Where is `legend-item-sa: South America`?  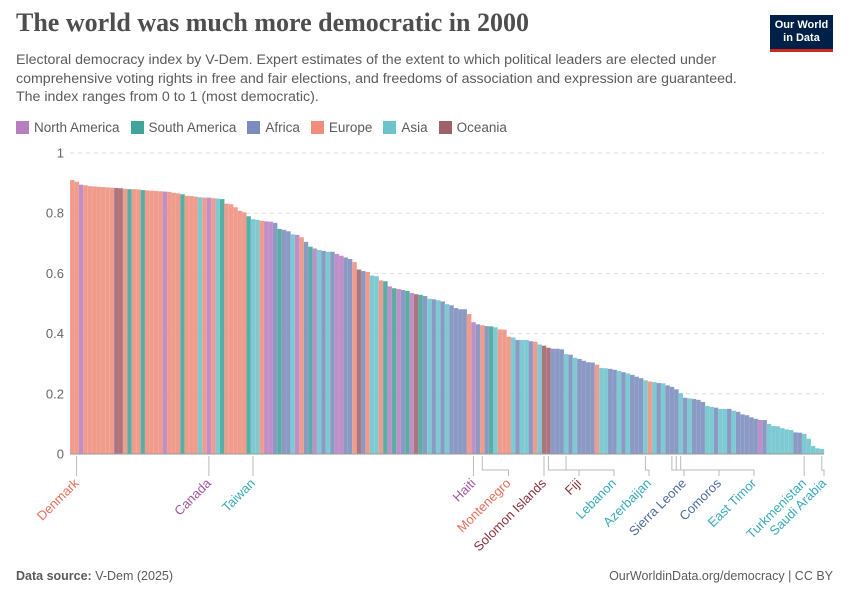
legend-item-sa: South America is located at coordinates (183, 127).